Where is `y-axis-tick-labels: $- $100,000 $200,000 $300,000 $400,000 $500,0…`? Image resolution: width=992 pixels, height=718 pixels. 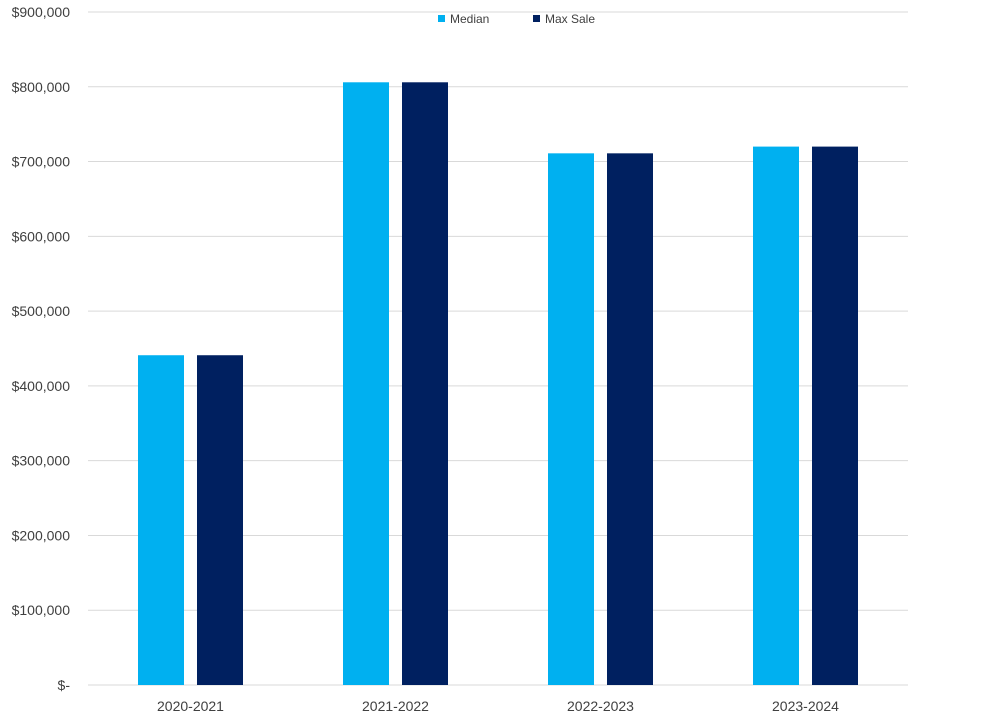
y-axis-tick-labels: $- $100,000 $200,000 $300,000 $400,000 $500,0… is located at coordinates (41, 348).